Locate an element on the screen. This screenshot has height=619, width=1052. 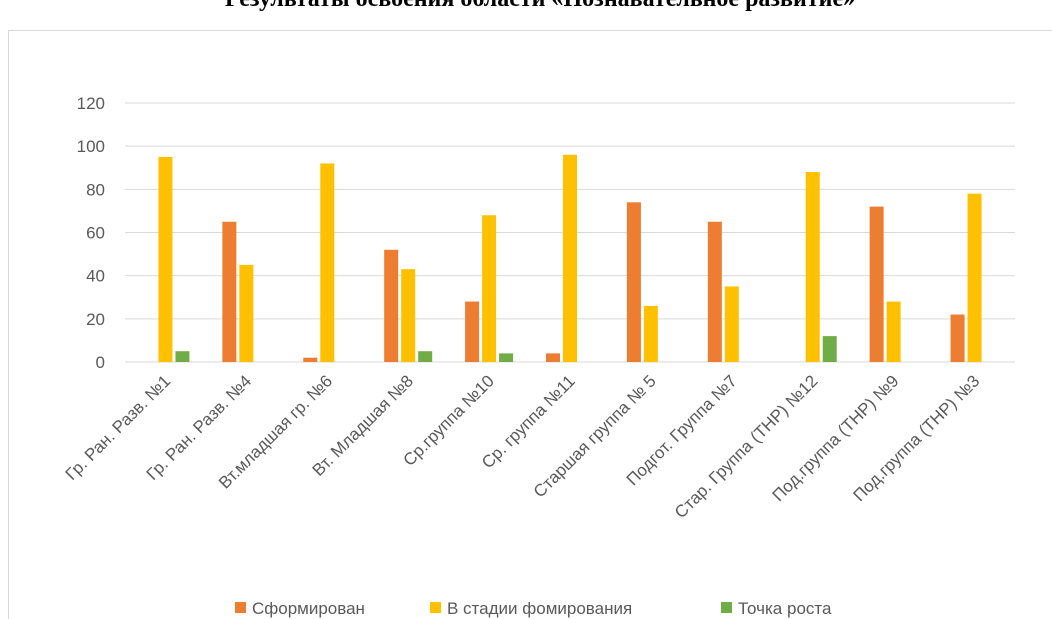
legend-label: Сформирован is located at coordinates (308, 608).